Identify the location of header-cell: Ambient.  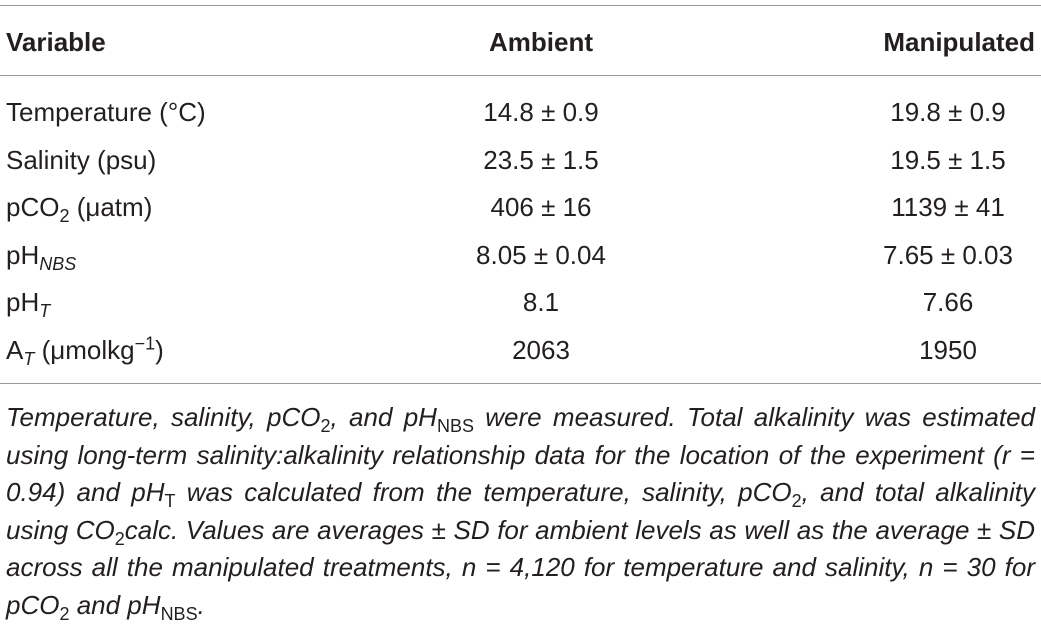
(541, 42).